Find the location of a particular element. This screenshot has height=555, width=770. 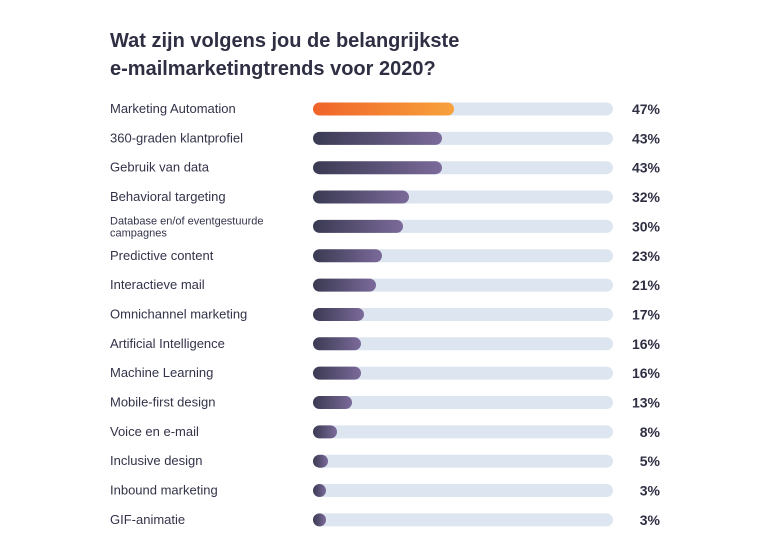

bar-row: Predictive content 23% is located at coordinates (385, 256).